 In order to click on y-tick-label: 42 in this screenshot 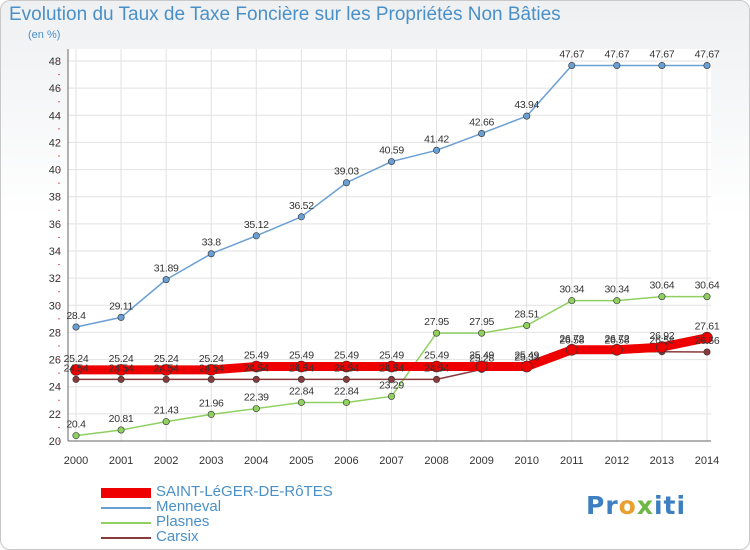, I will do `click(55, 143)`.